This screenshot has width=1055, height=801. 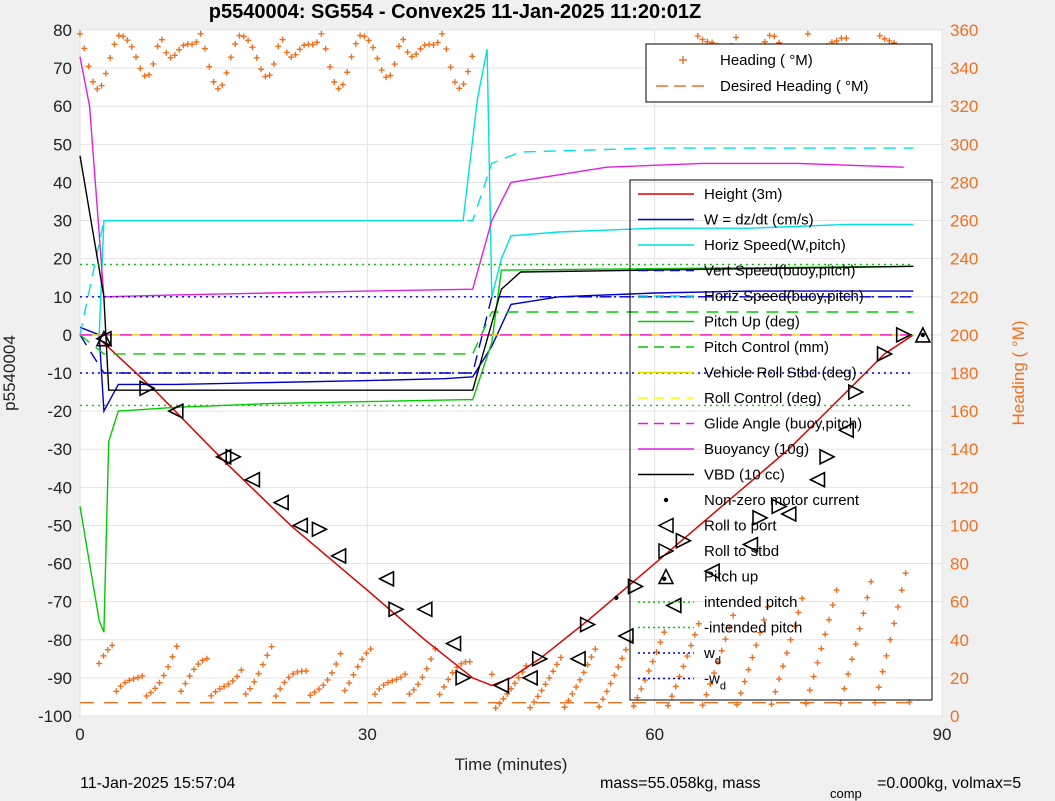 What do you see at coordinates (62, 106) in the screenshot?
I see `y-tick-label: 60` at bounding box center [62, 106].